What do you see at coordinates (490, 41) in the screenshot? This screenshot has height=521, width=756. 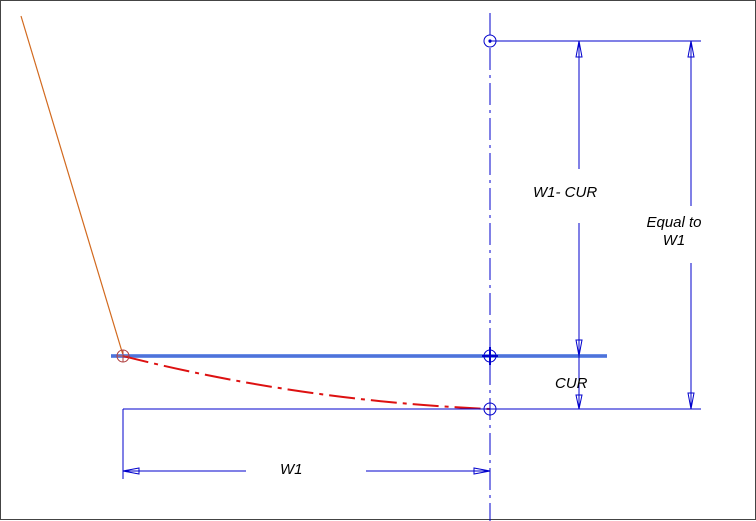 I see `node-marker-top` at bounding box center [490, 41].